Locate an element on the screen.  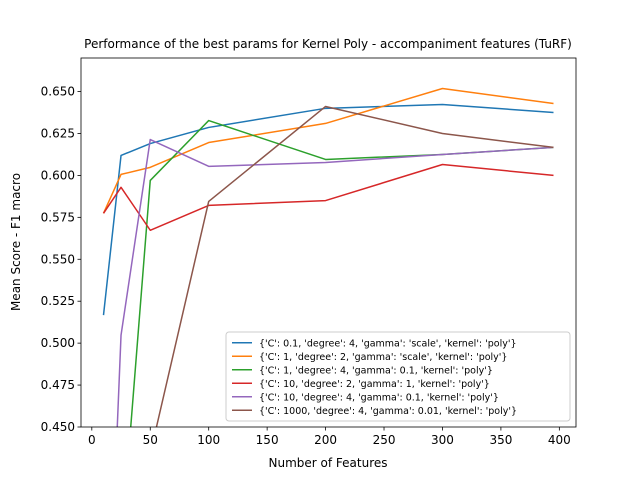
y-tick-label: 0.525 is located at coordinates (58, 301).